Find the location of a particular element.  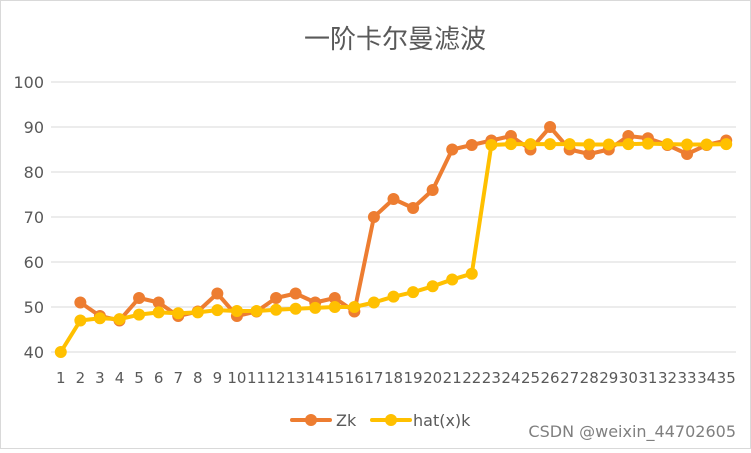

chart-title: 一阶卡尔曼滤波 is located at coordinates (395, 40).